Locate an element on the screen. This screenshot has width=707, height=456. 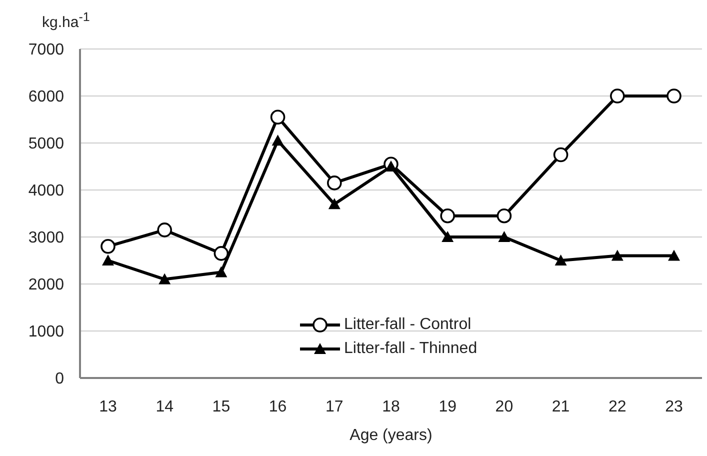
y-tick-label: 5000 is located at coordinates (46, 144).